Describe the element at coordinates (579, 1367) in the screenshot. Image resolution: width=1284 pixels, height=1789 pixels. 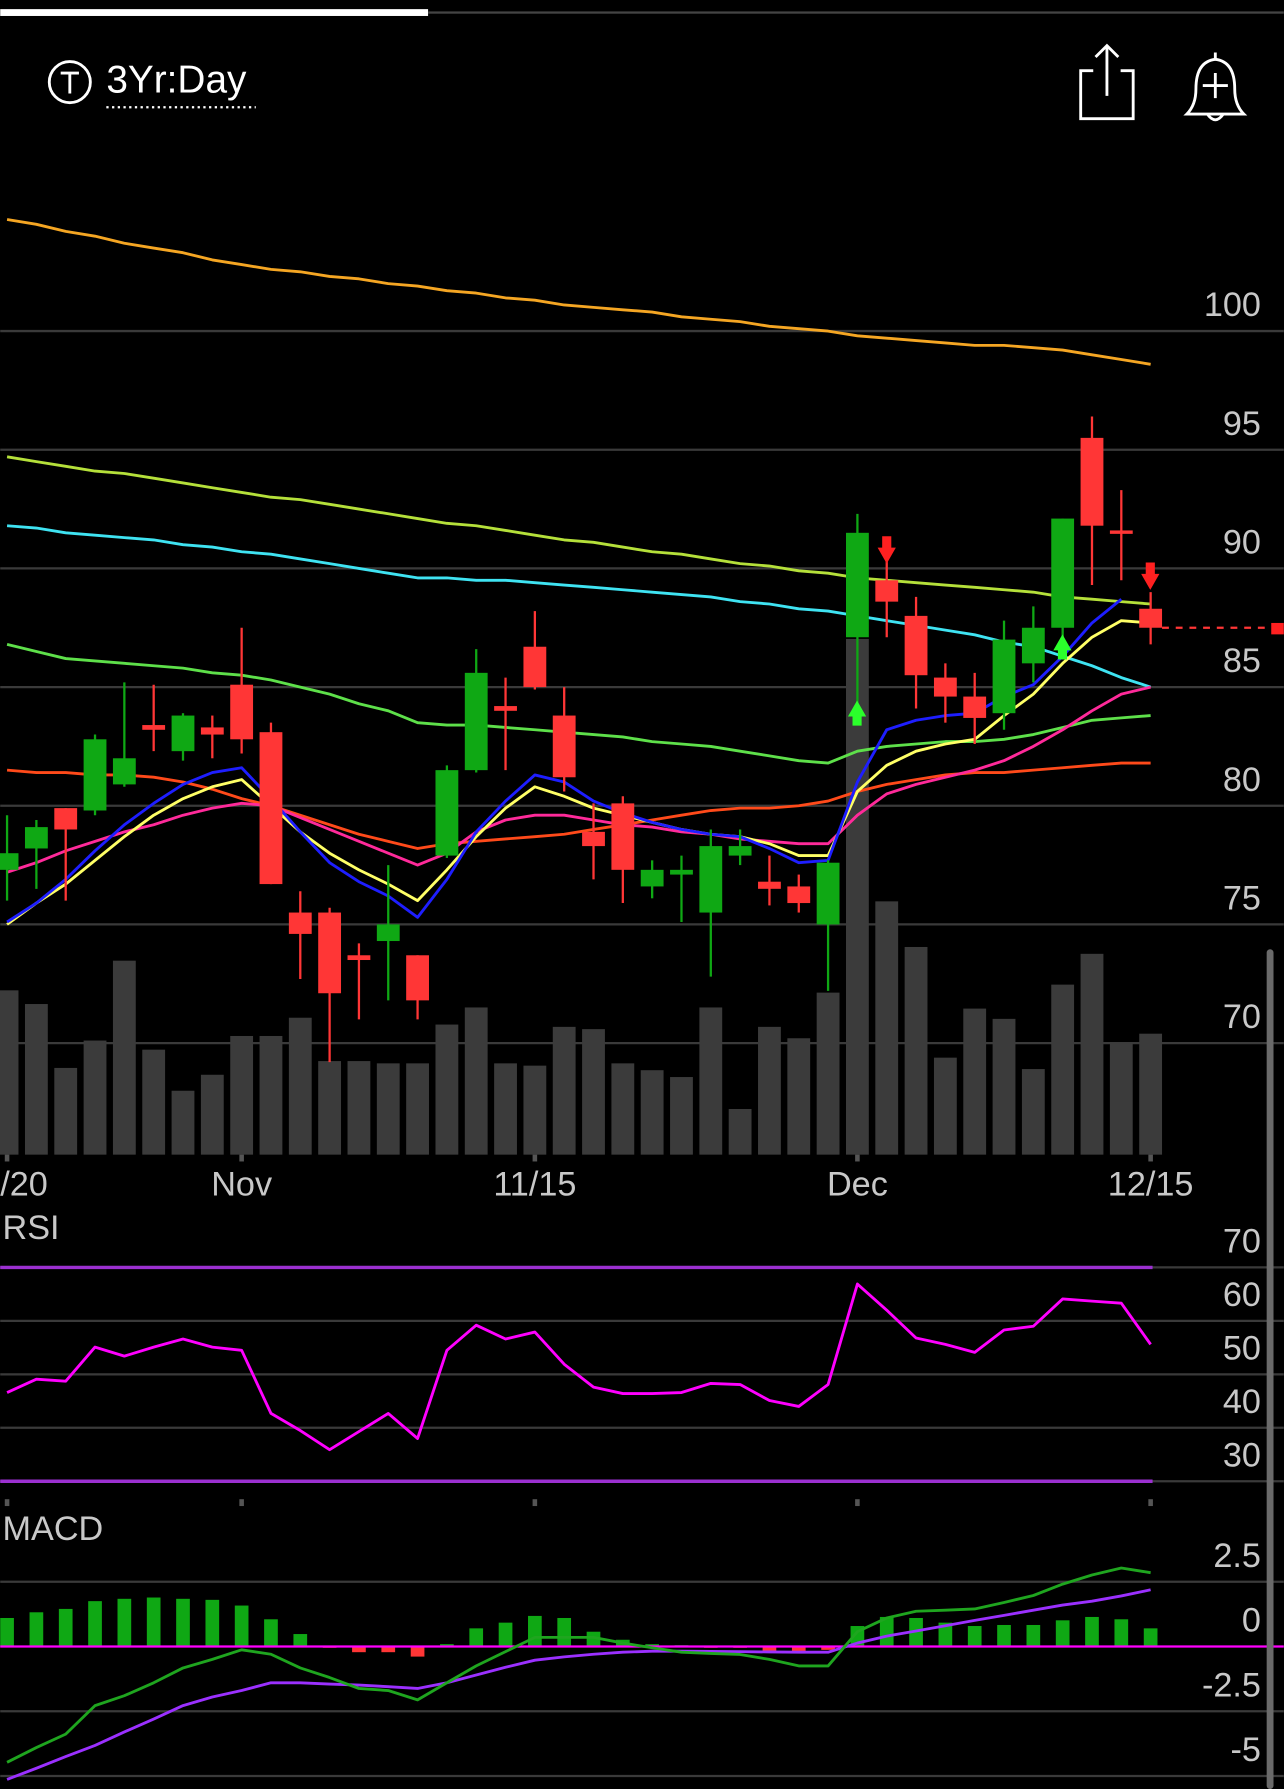
I see `rsi-line` at that location.